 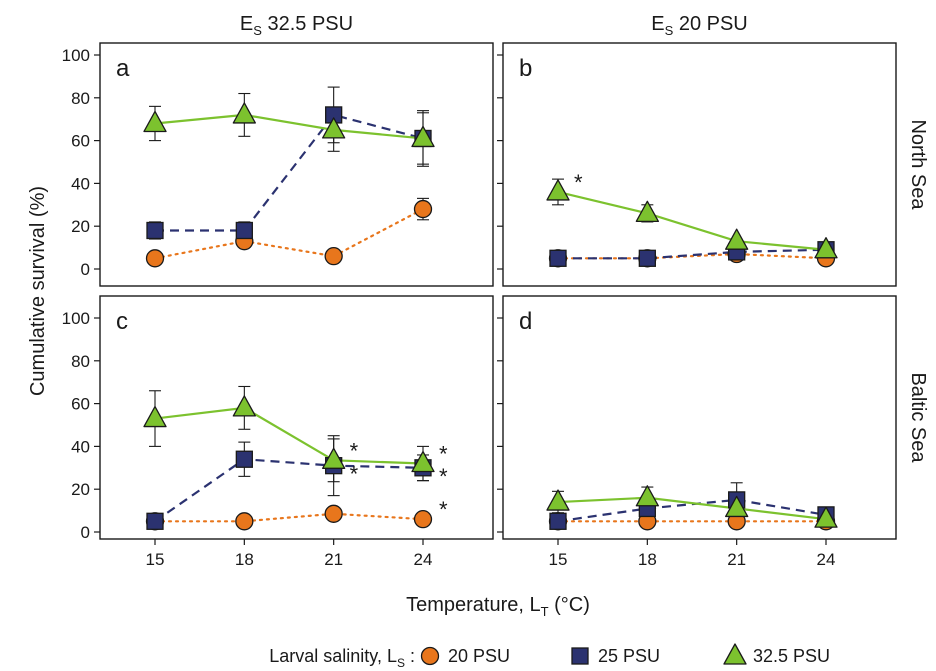 I want to click on row-title-baltic-sea: Baltic Sea, so click(x=918, y=417).